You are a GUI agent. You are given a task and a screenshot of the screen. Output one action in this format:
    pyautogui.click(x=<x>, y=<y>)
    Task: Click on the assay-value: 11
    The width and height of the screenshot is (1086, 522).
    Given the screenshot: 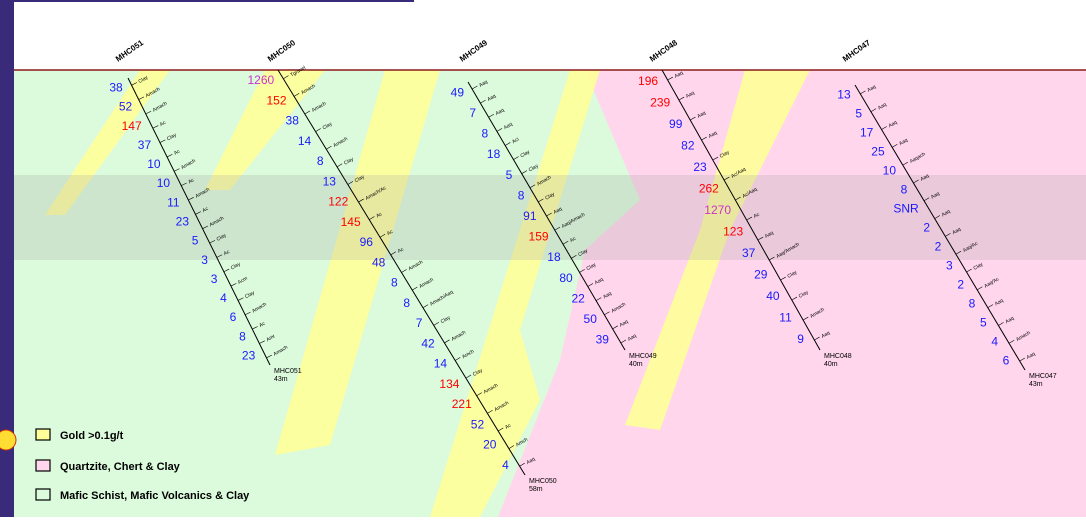 What is the action you would take?
    pyautogui.click(x=173, y=202)
    